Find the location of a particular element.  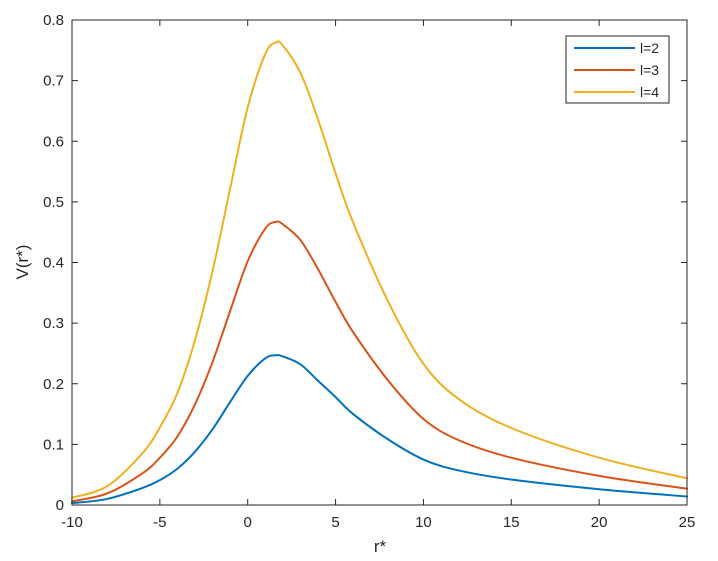

legend-label-l3: l=3 is located at coordinates (649, 70).